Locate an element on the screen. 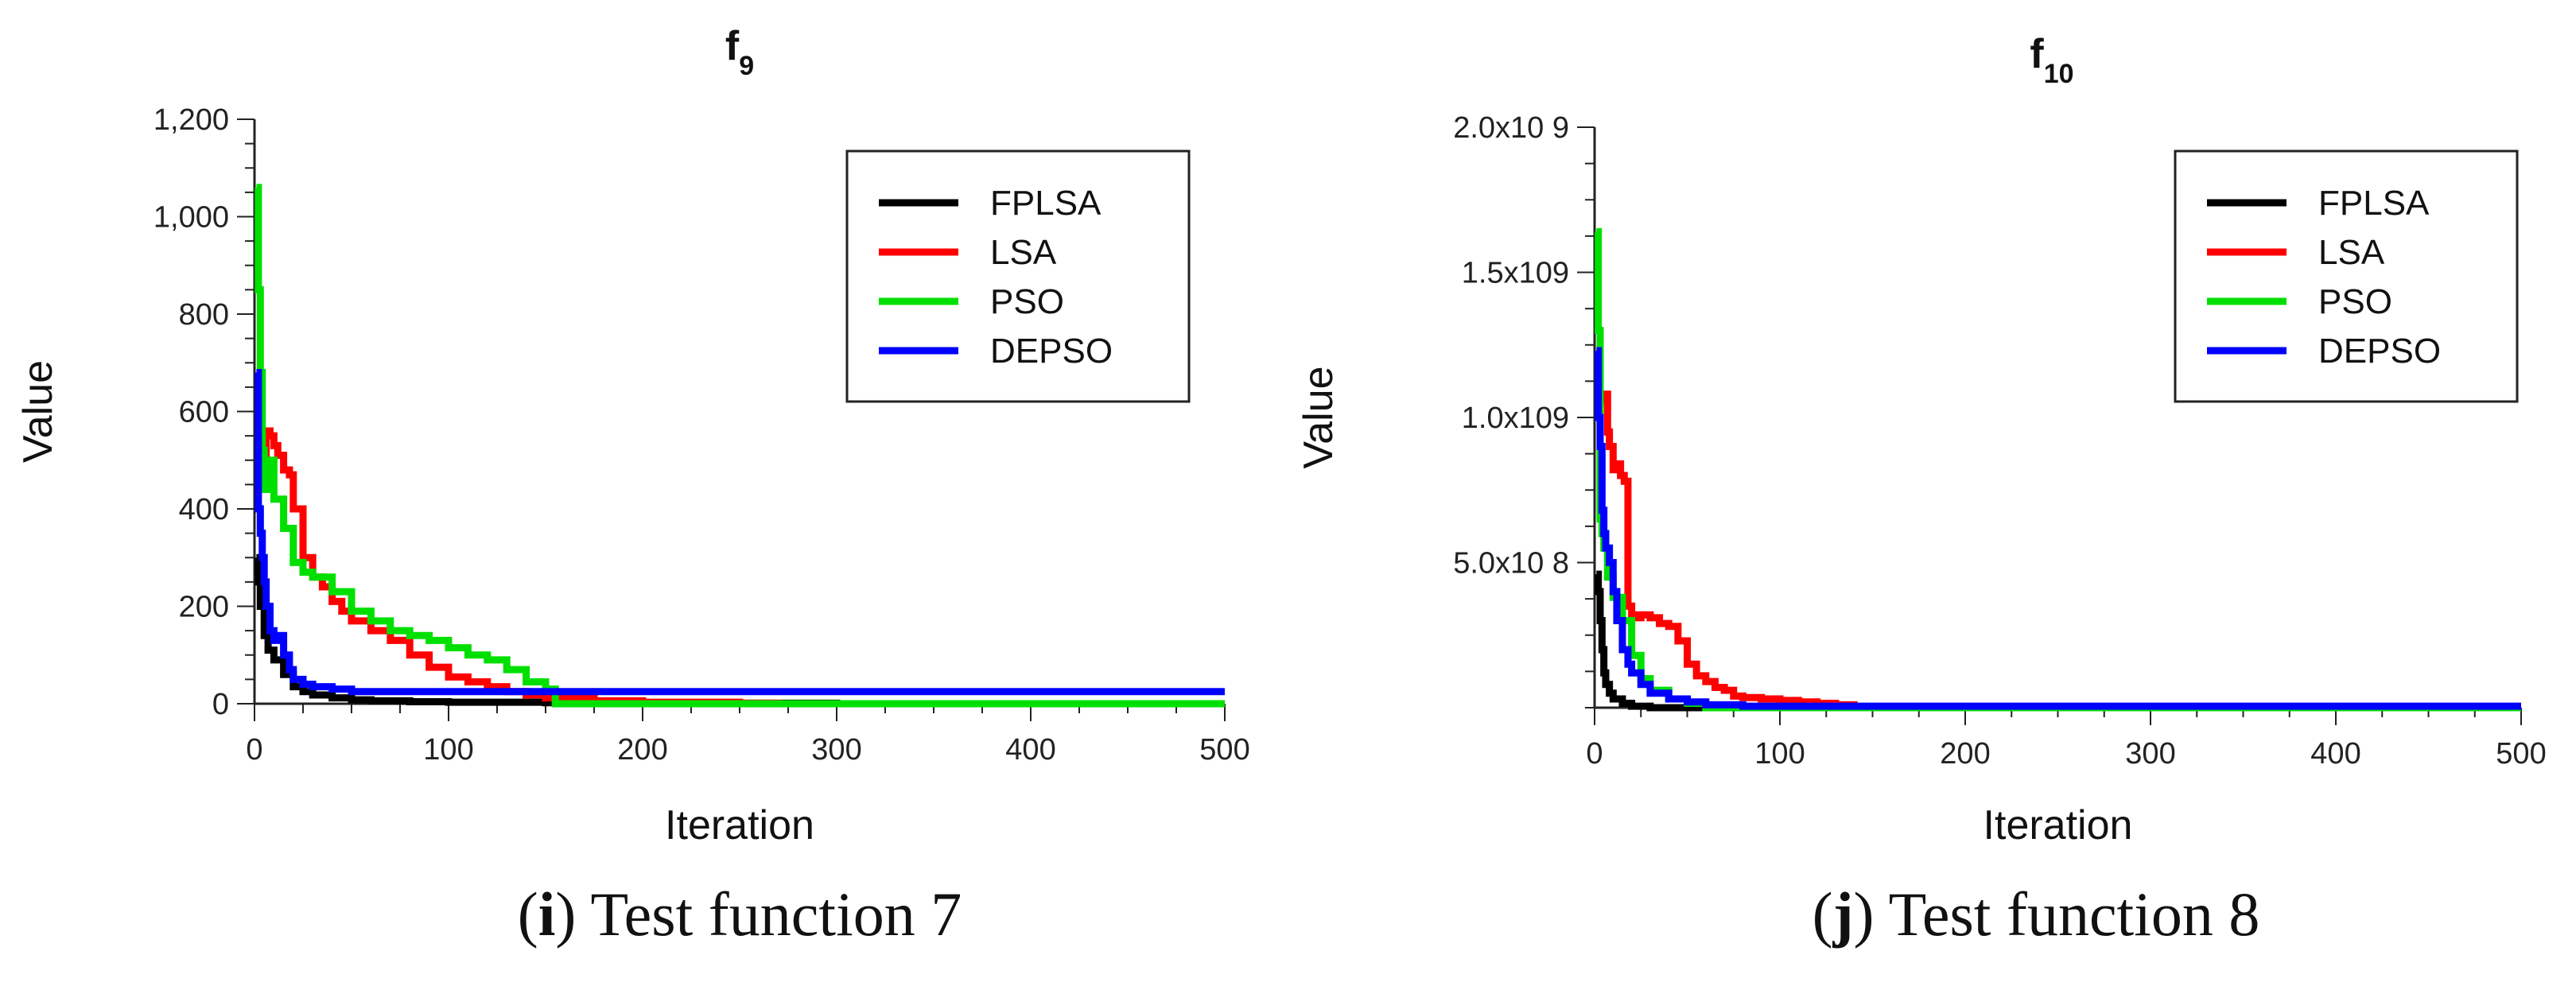  chart-title: f9 is located at coordinates (739, 52).